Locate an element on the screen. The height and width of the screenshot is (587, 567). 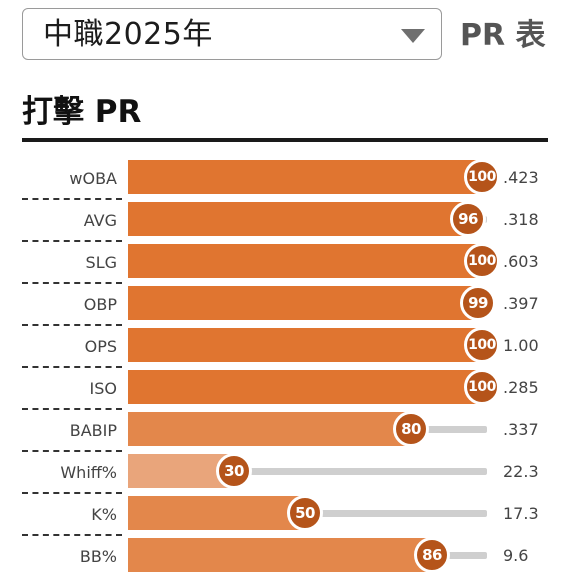
pr-badge: 96 is located at coordinates (468, 219).